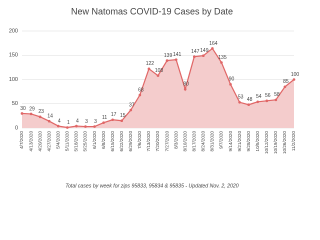 The image size is (320, 240). What do you see at coordinates (259, 97) in the screenshot?
I see `data-label: 54` at bounding box center [259, 97].